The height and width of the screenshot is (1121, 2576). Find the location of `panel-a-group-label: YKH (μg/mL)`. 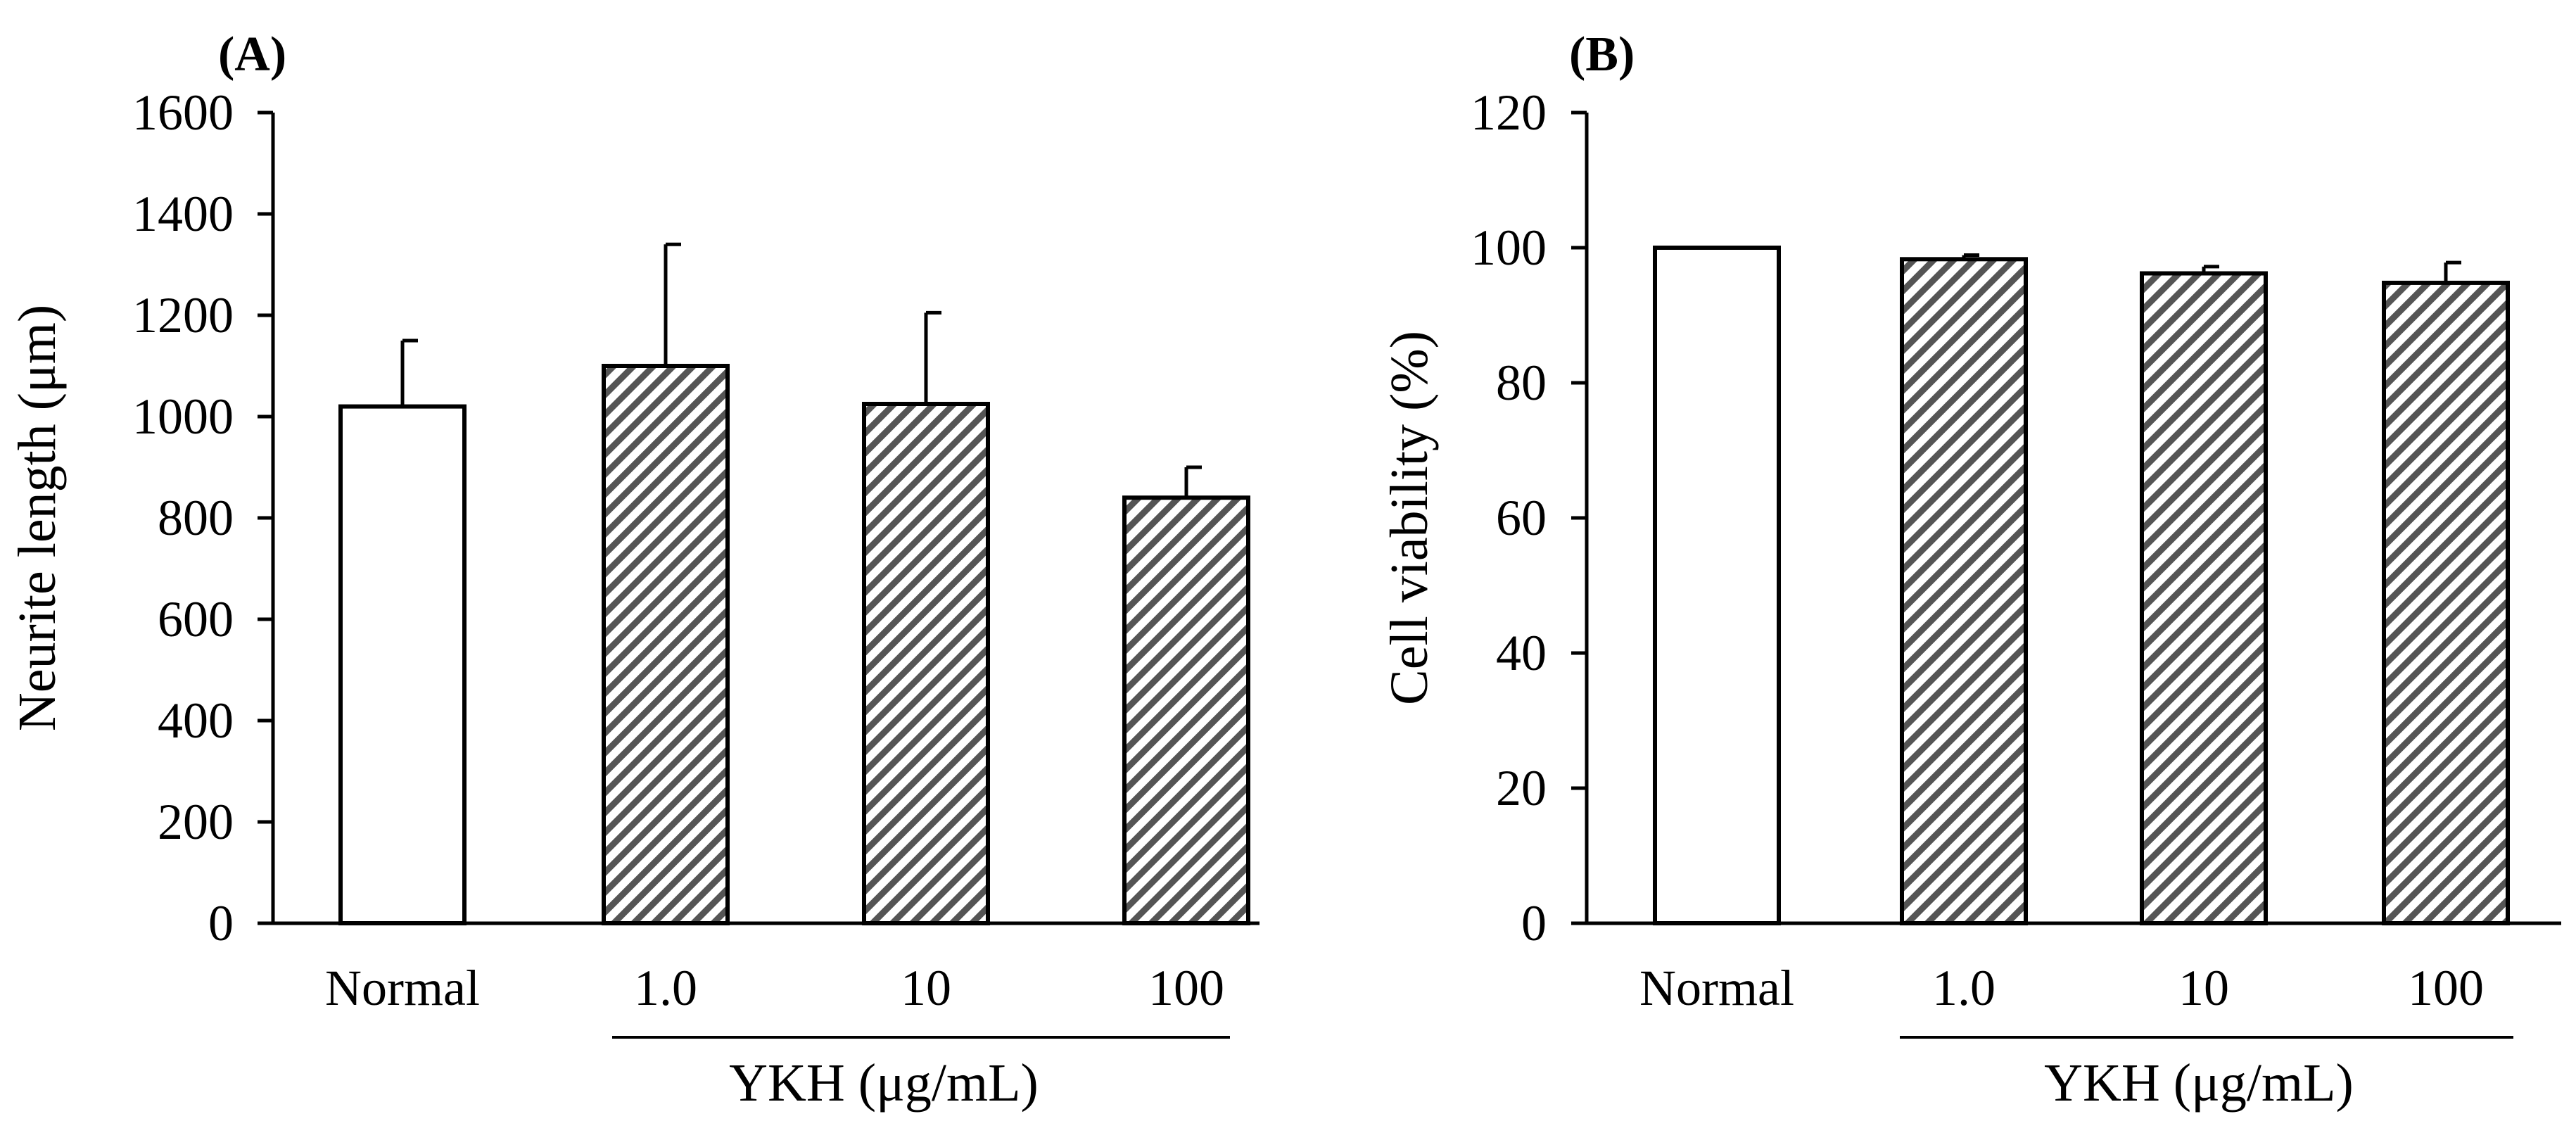

panel-a-group-label: YKH (μg/mL) is located at coordinates (884, 1083).